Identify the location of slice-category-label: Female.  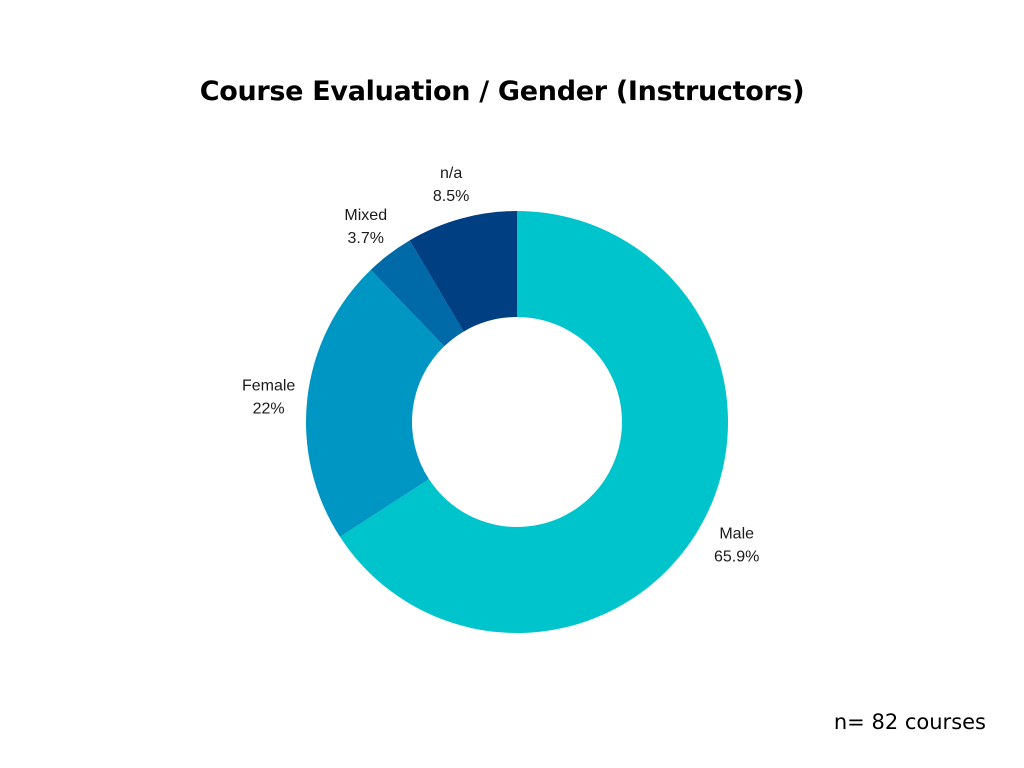
(268, 385).